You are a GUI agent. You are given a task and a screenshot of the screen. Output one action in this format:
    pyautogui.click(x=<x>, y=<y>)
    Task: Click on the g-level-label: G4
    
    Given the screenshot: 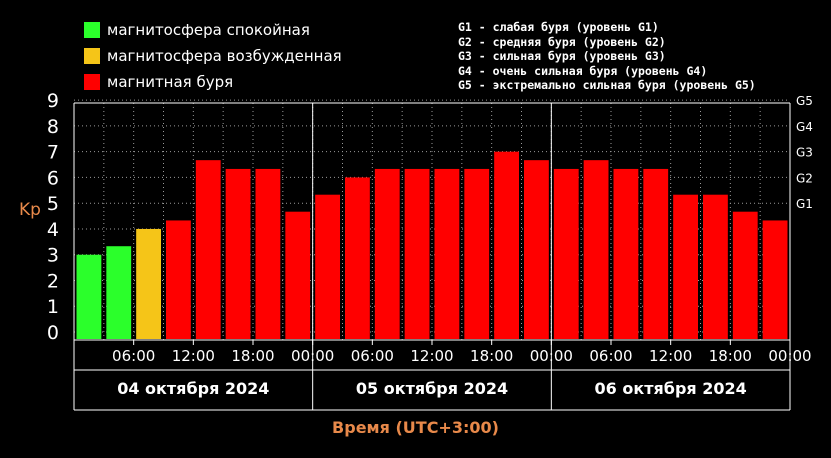 What is the action you would take?
    pyautogui.click(x=804, y=127)
    